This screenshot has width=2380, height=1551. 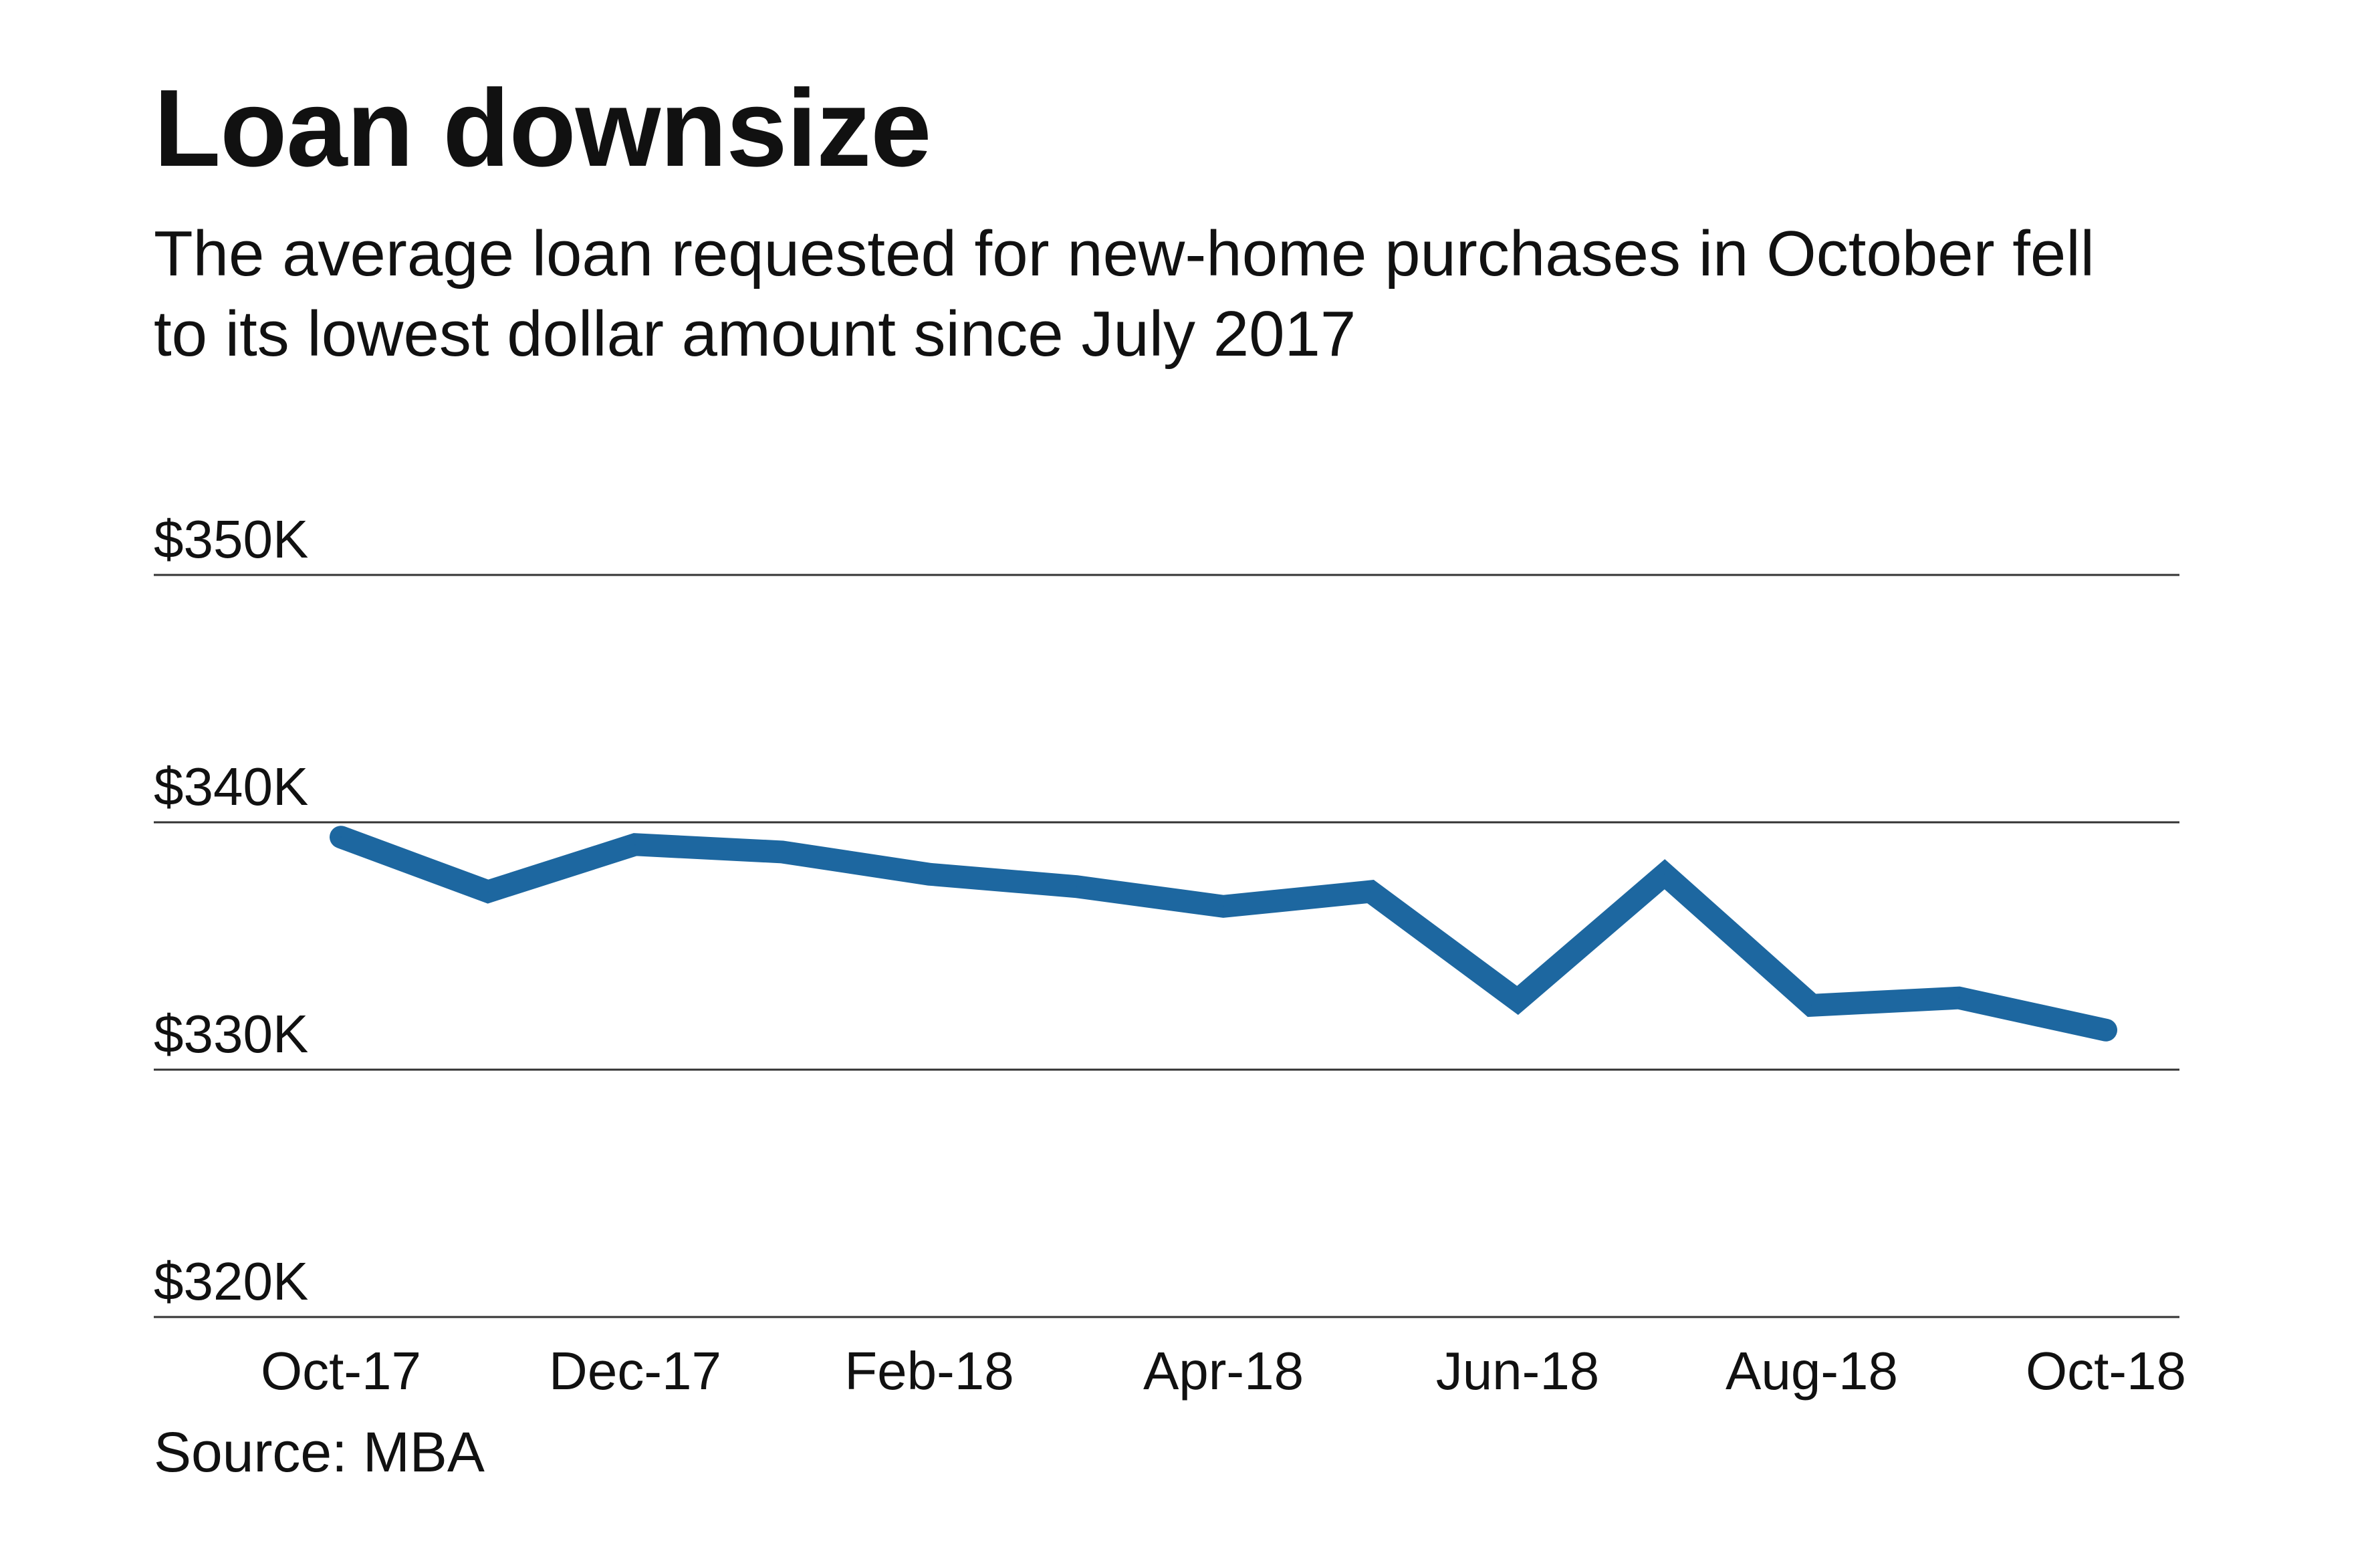 I want to click on y-tick-label: $340K, so click(x=231, y=786).